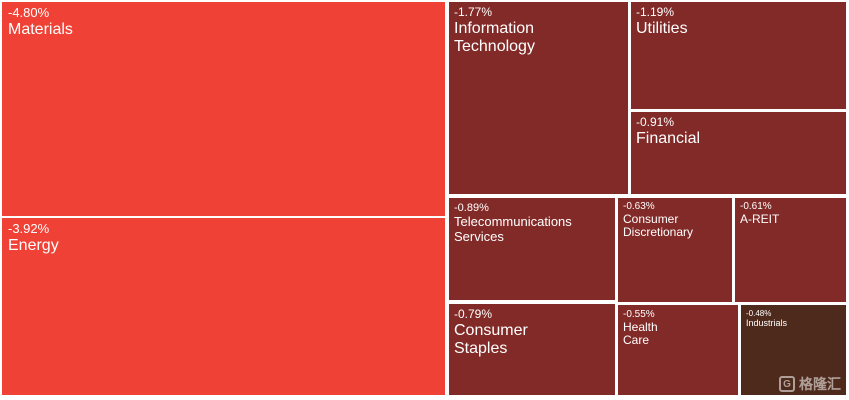  Describe the element at coordinates (668, 138) in the screenshot. I see `tile-sector-label: Financial` at that location.